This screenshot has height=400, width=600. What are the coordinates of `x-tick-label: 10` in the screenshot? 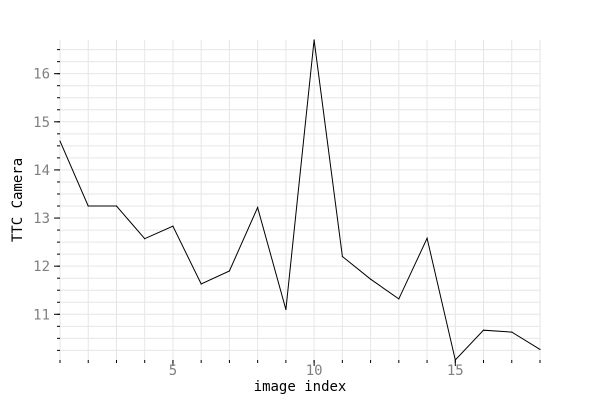 It's located at (314, 371).